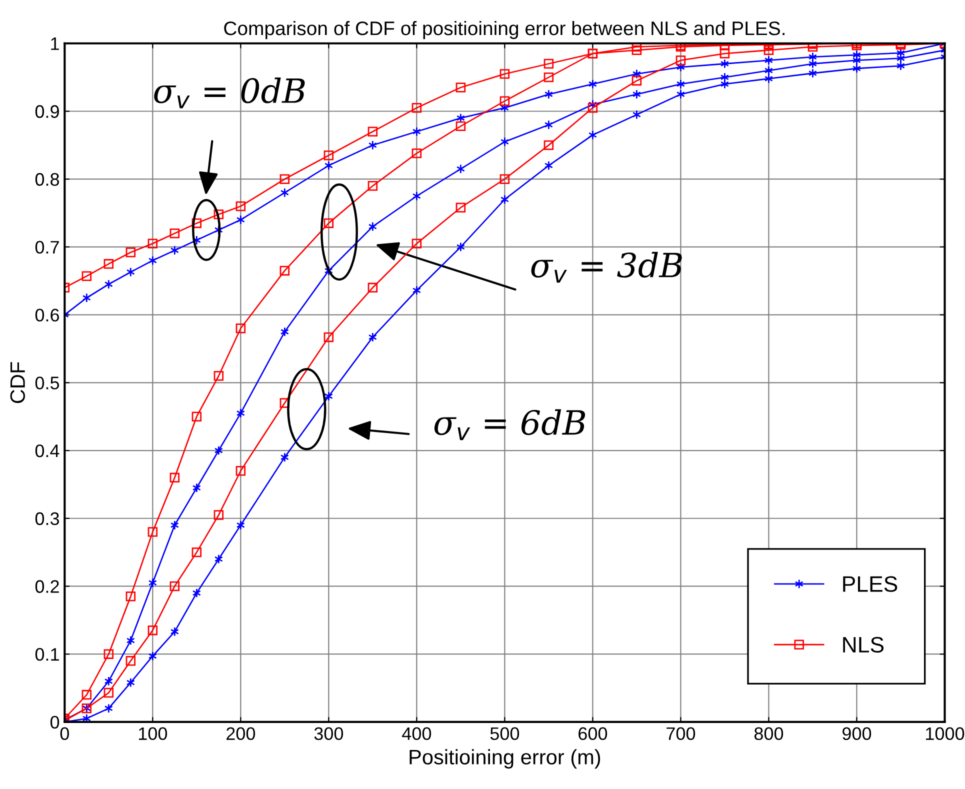 The height and width of the screenshot is (789, 965). I want to click on x-tick-label: 0, so click(64, 733).